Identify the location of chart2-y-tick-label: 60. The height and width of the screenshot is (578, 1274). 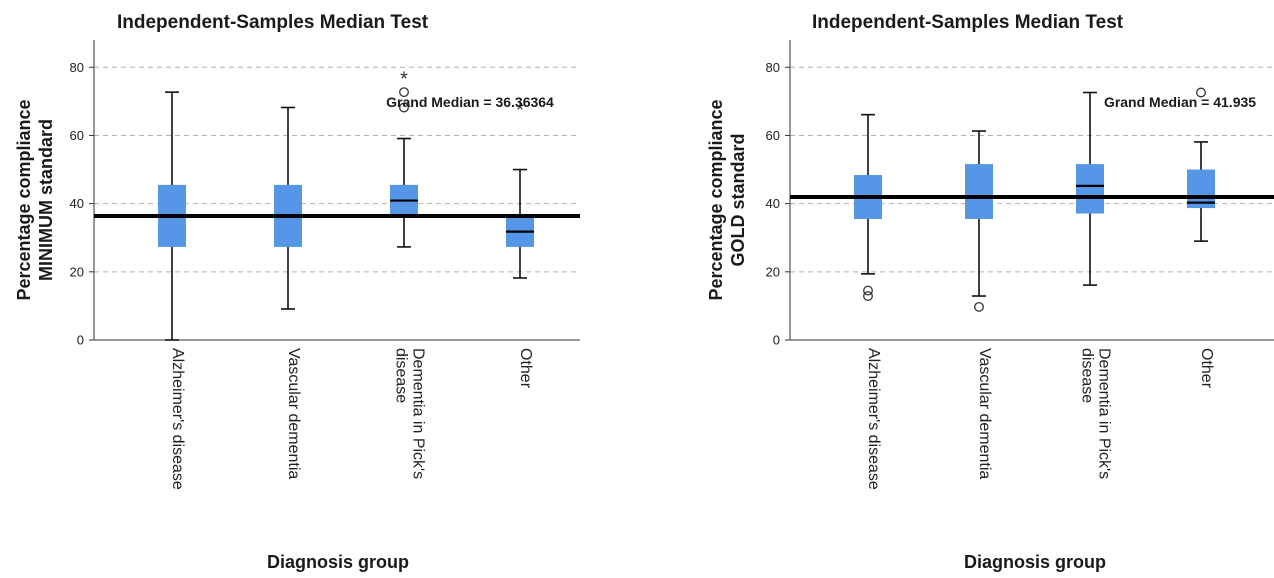
(773, 135).